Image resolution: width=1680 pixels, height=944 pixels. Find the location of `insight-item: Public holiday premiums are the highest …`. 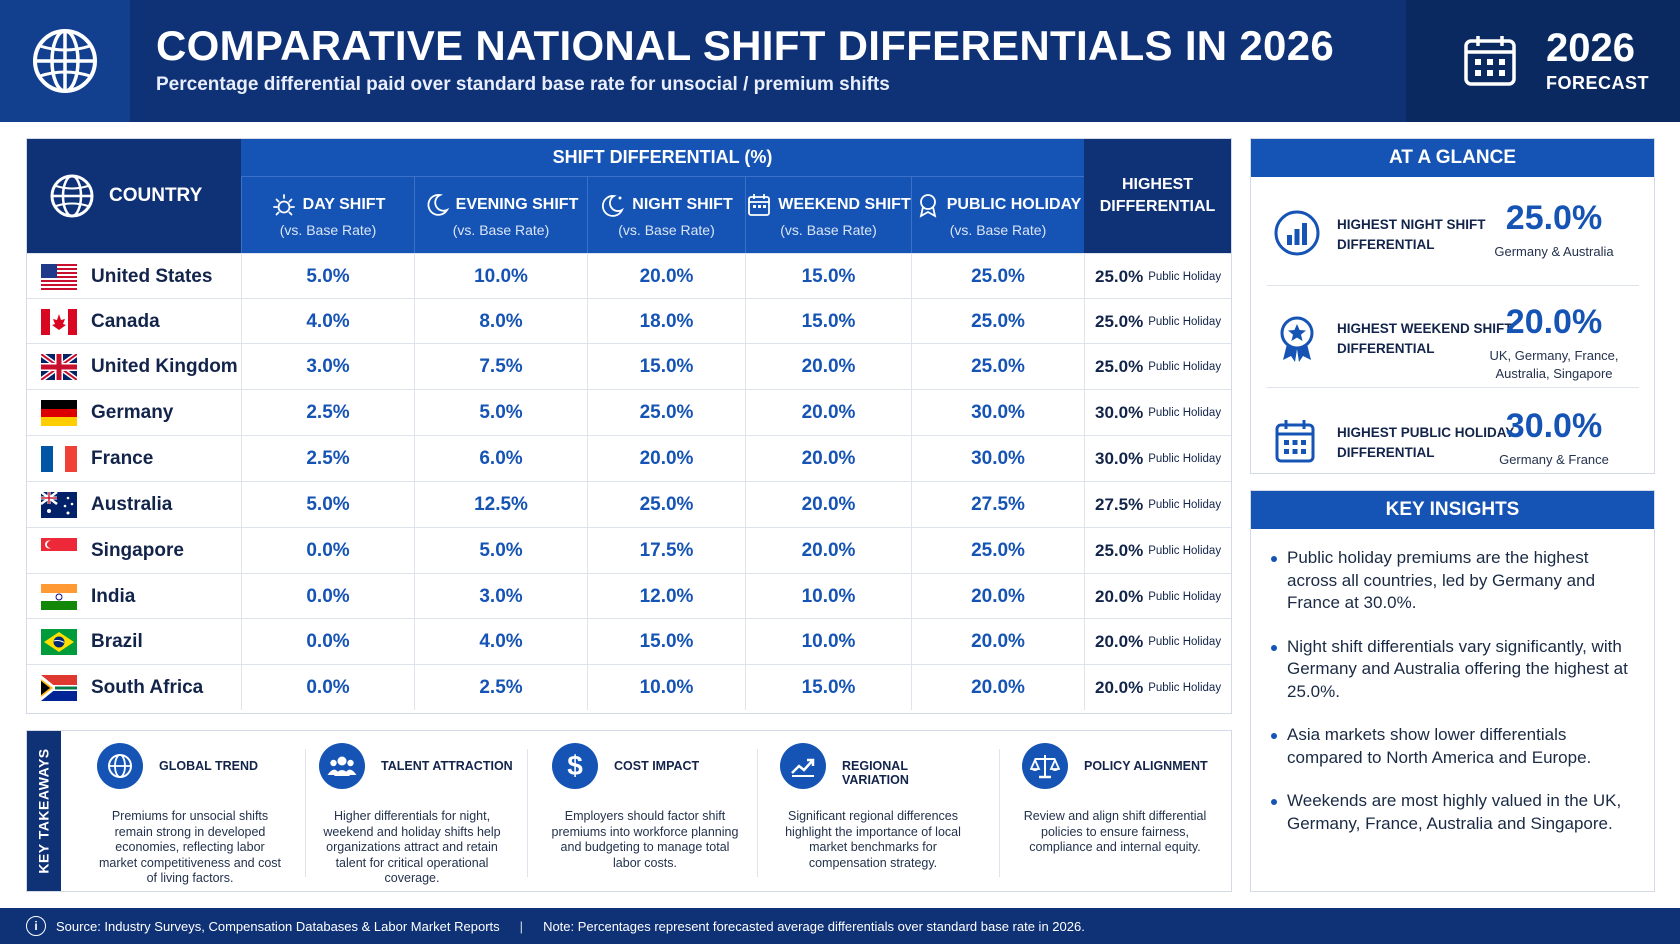

insight-item: Public holiday premiums are the highest … is located at coordinates (1456, 581).